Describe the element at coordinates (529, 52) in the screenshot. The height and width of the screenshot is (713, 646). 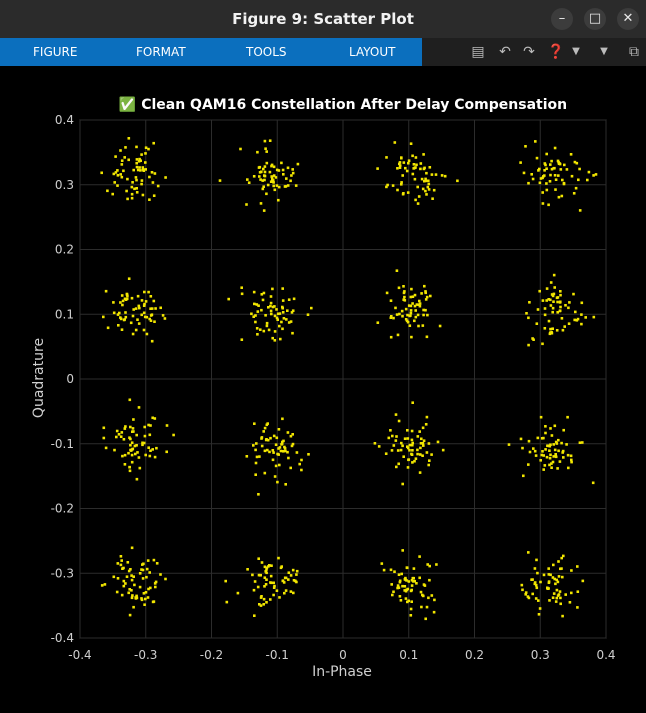
I see `redo-icon: ↷` at that location.